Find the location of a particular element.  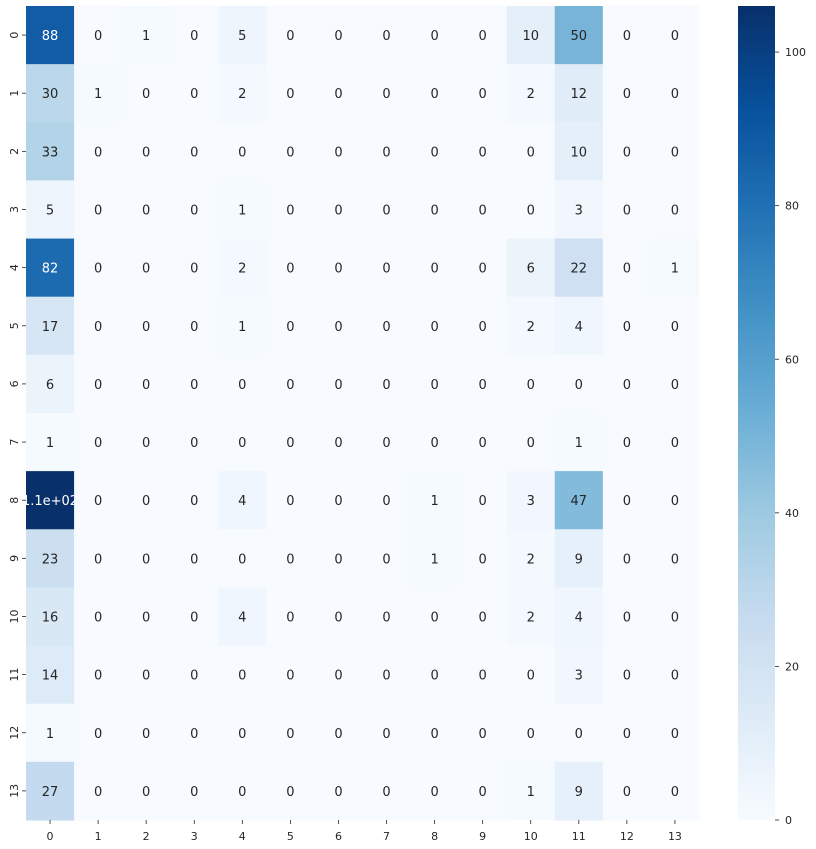

colorbar-tick-label: 80 is located at coordinates (792, 206).